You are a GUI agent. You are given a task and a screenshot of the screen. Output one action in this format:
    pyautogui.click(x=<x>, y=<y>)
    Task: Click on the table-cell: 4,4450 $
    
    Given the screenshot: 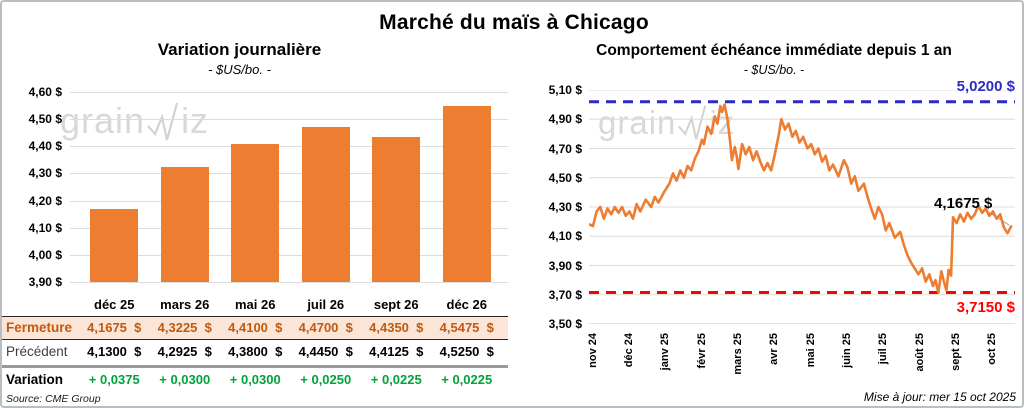 What is the action you would take?
    pyautogui.click(x=325, y=351)
    